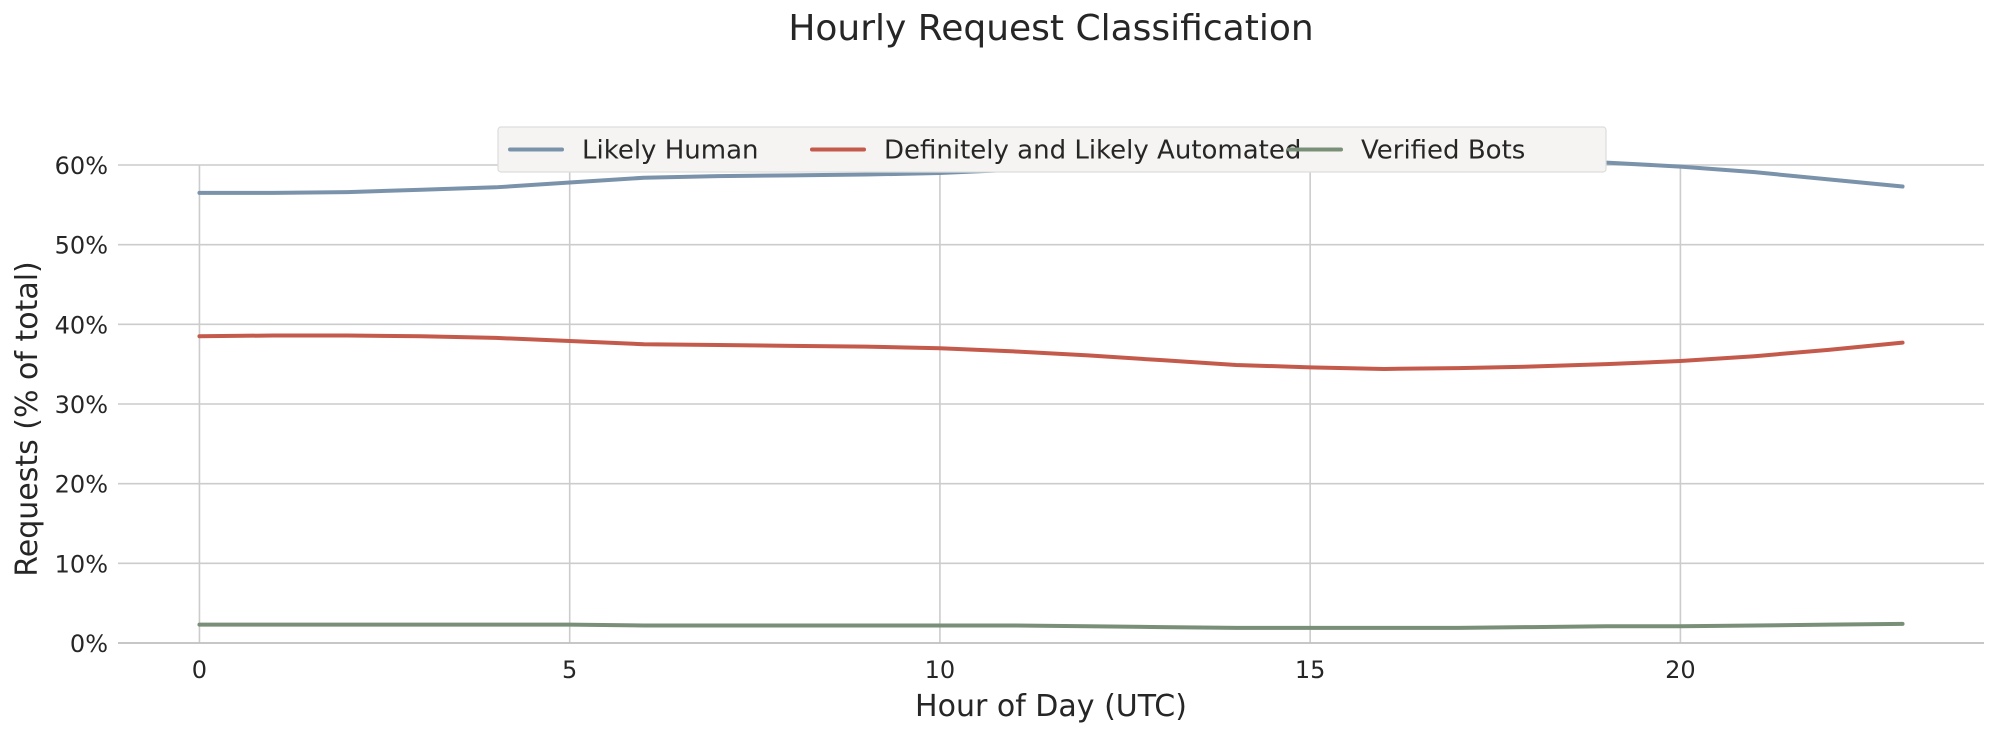  I want to click on y-tick-label: 30%, so click(81, 405).